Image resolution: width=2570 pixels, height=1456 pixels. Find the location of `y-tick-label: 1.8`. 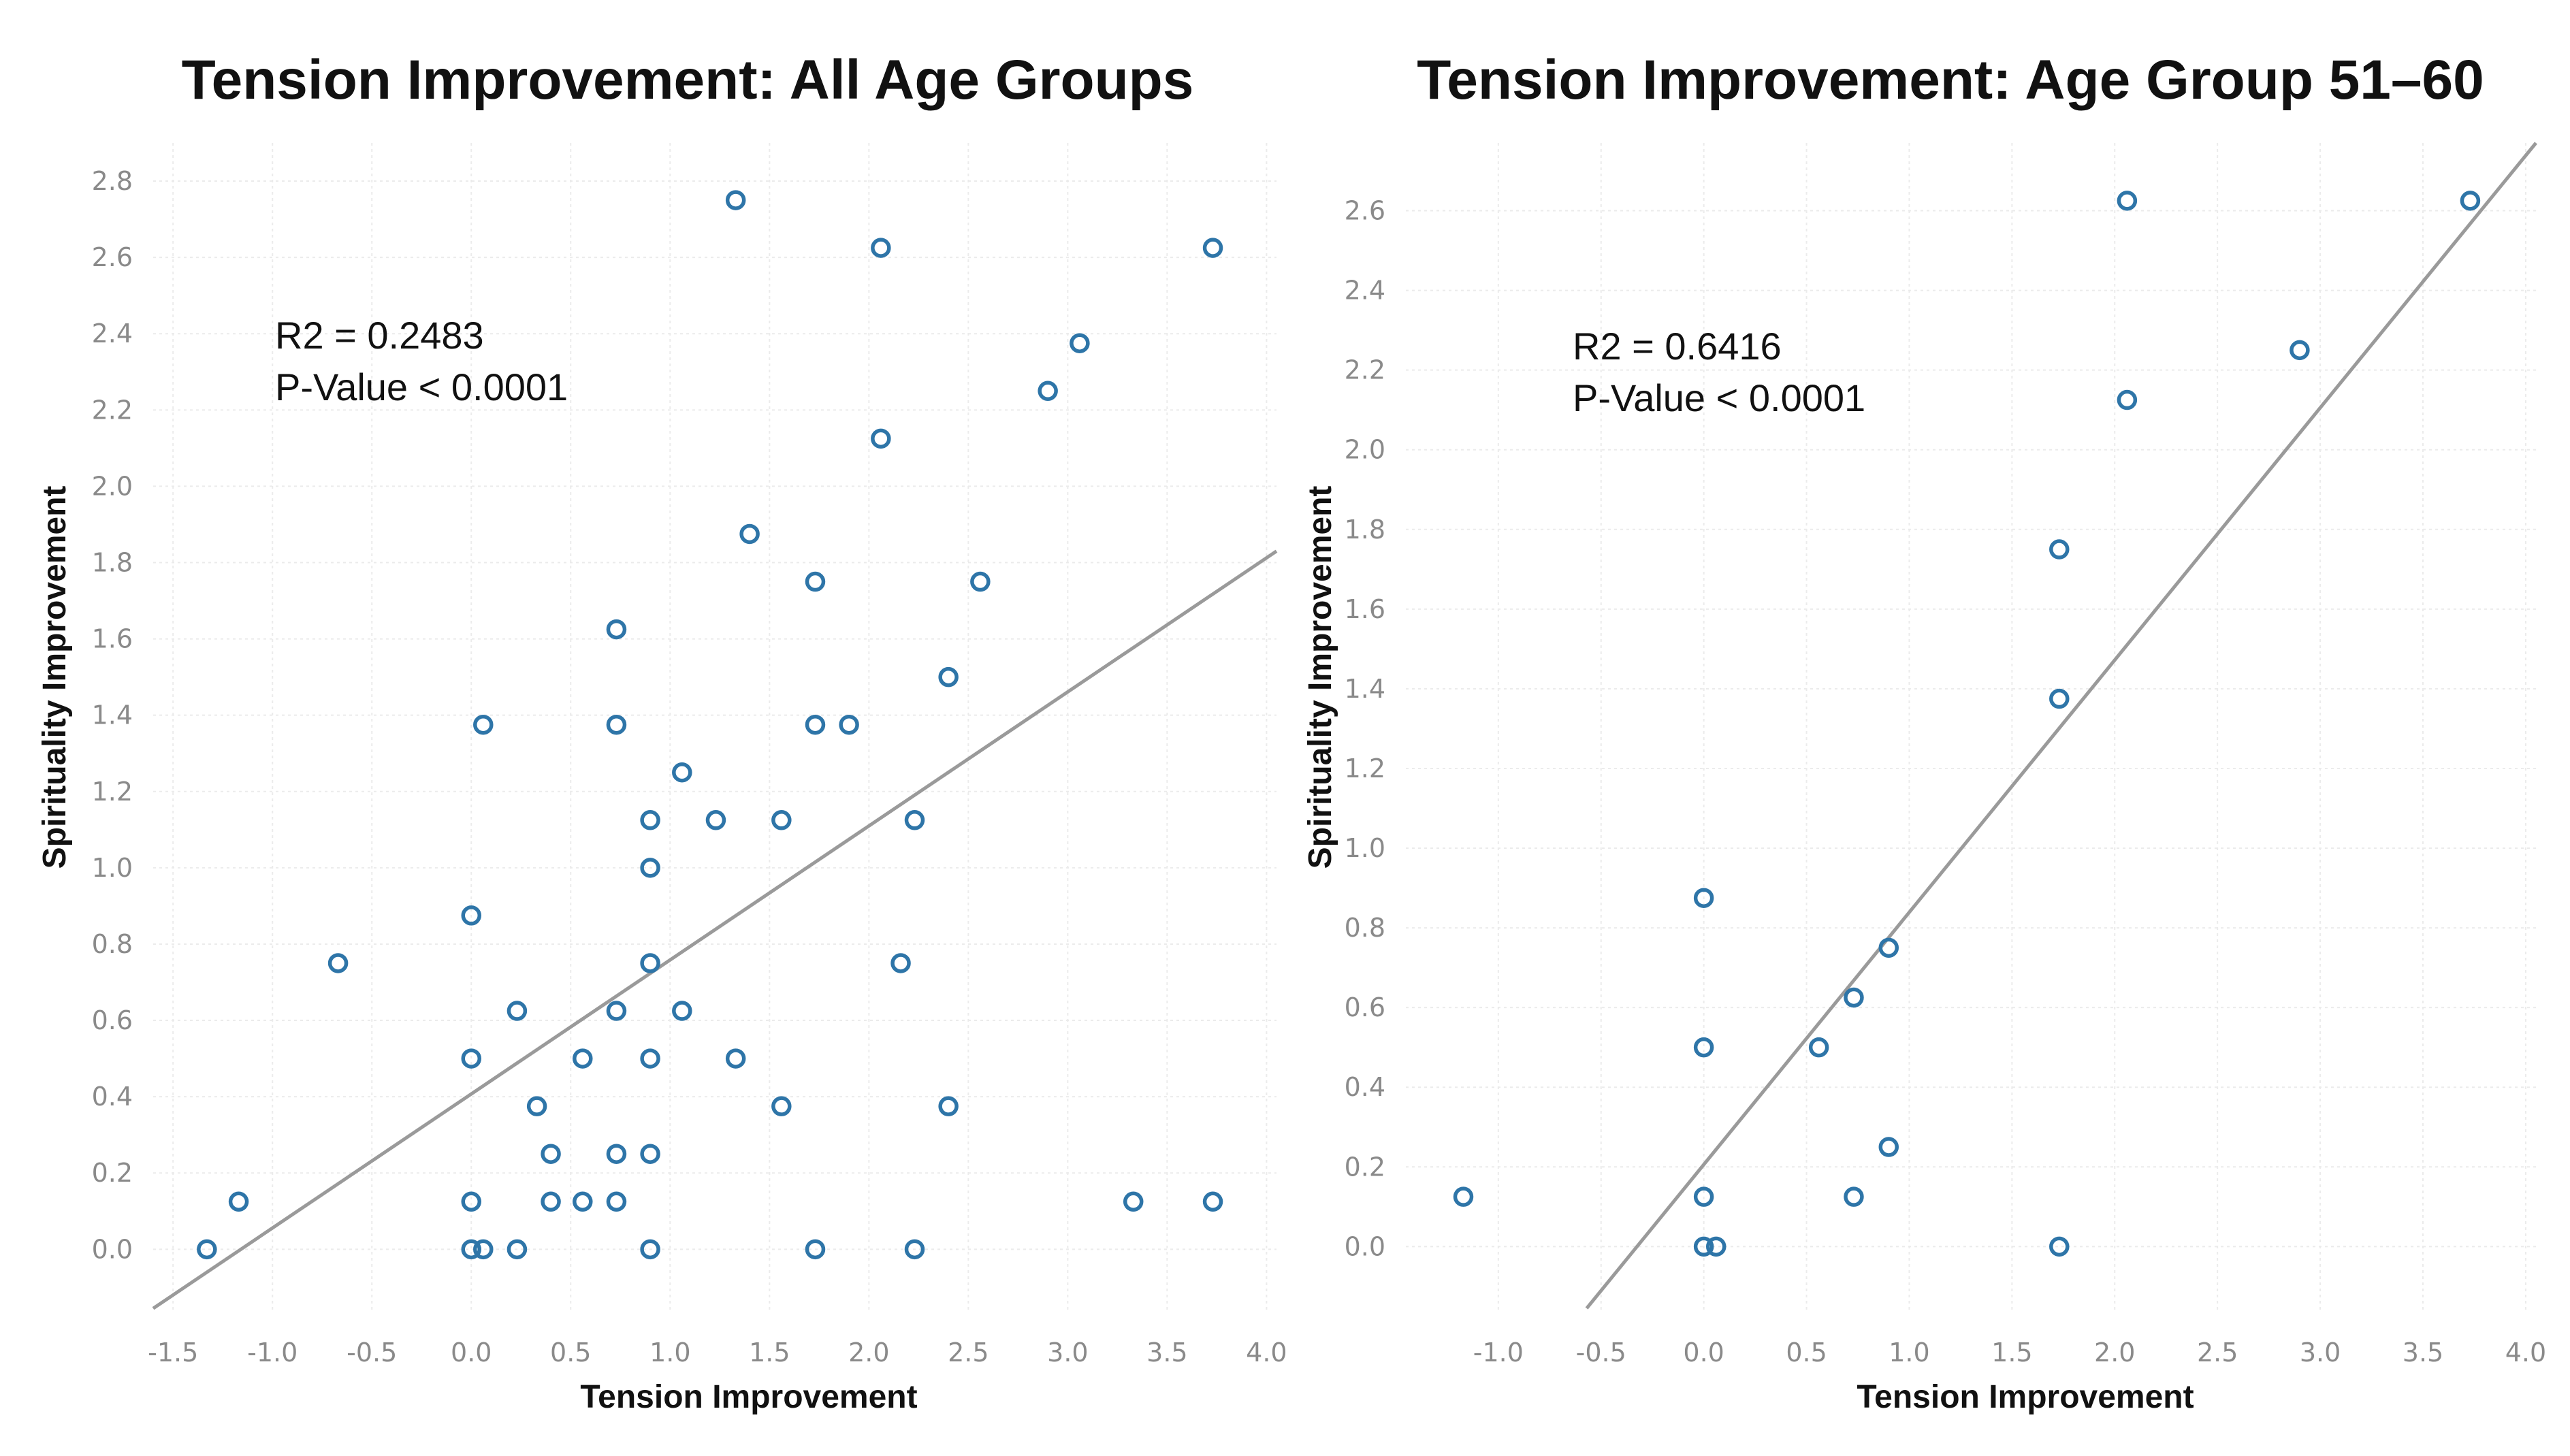

y-tick-label: 1.8 is located at coordinates (1365, 530).